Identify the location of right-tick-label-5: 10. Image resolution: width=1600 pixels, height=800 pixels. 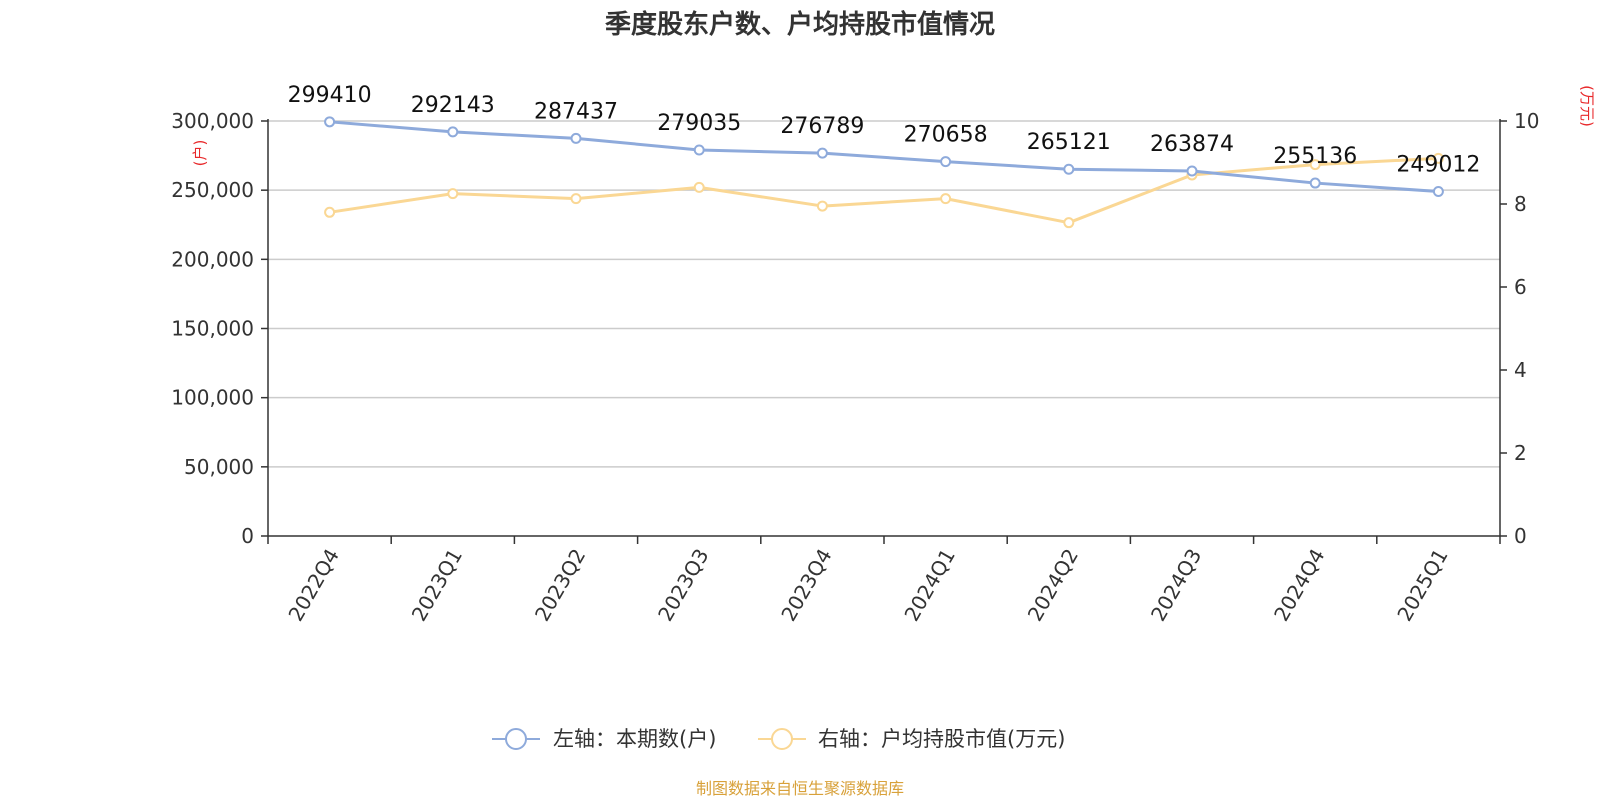
(1526, 121).